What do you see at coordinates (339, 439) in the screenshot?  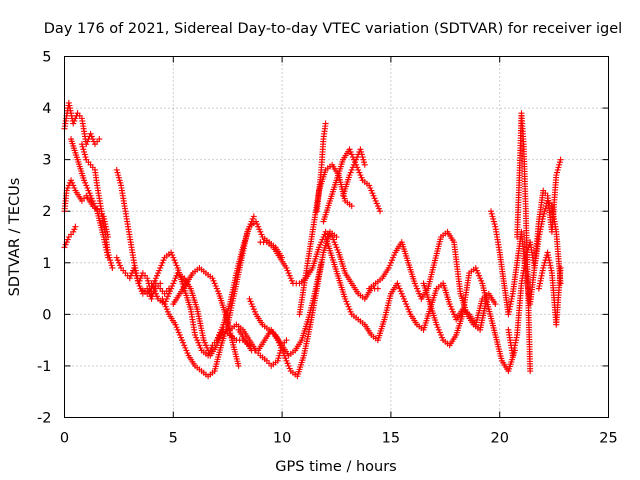 I see `x-tick-labels: 0 5 10 15 20 25` at bounding box center [339, 439].